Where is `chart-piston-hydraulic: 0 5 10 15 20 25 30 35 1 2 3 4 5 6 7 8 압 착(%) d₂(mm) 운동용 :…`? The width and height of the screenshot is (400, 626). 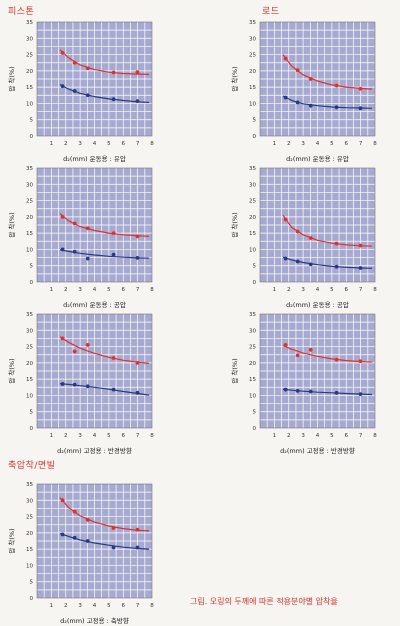
chart-piston-hydraulic: 0 5 10 15 20 25 30 35 1 2 3 4 5 6 7 8 압 착(%) d₂(mm) 운동용 :… is located at coordinates (84, 89).